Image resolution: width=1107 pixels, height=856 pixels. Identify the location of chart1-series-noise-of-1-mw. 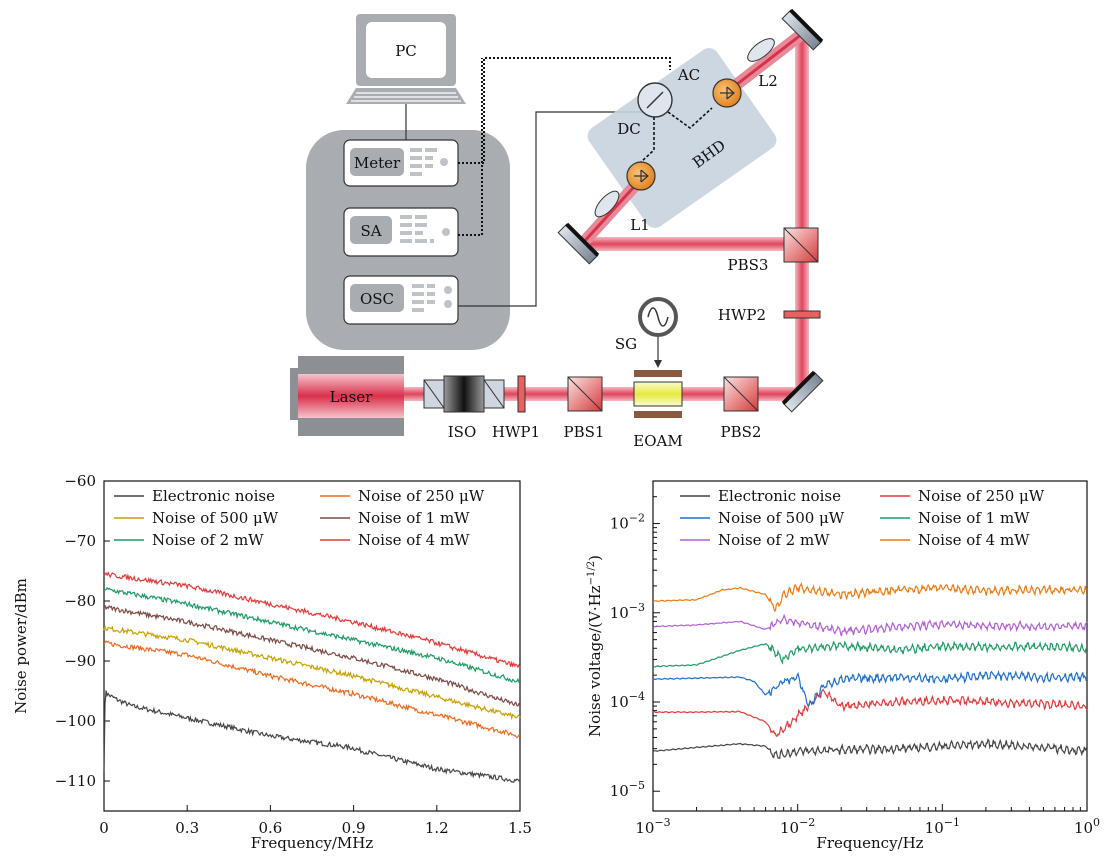
(312, 655).